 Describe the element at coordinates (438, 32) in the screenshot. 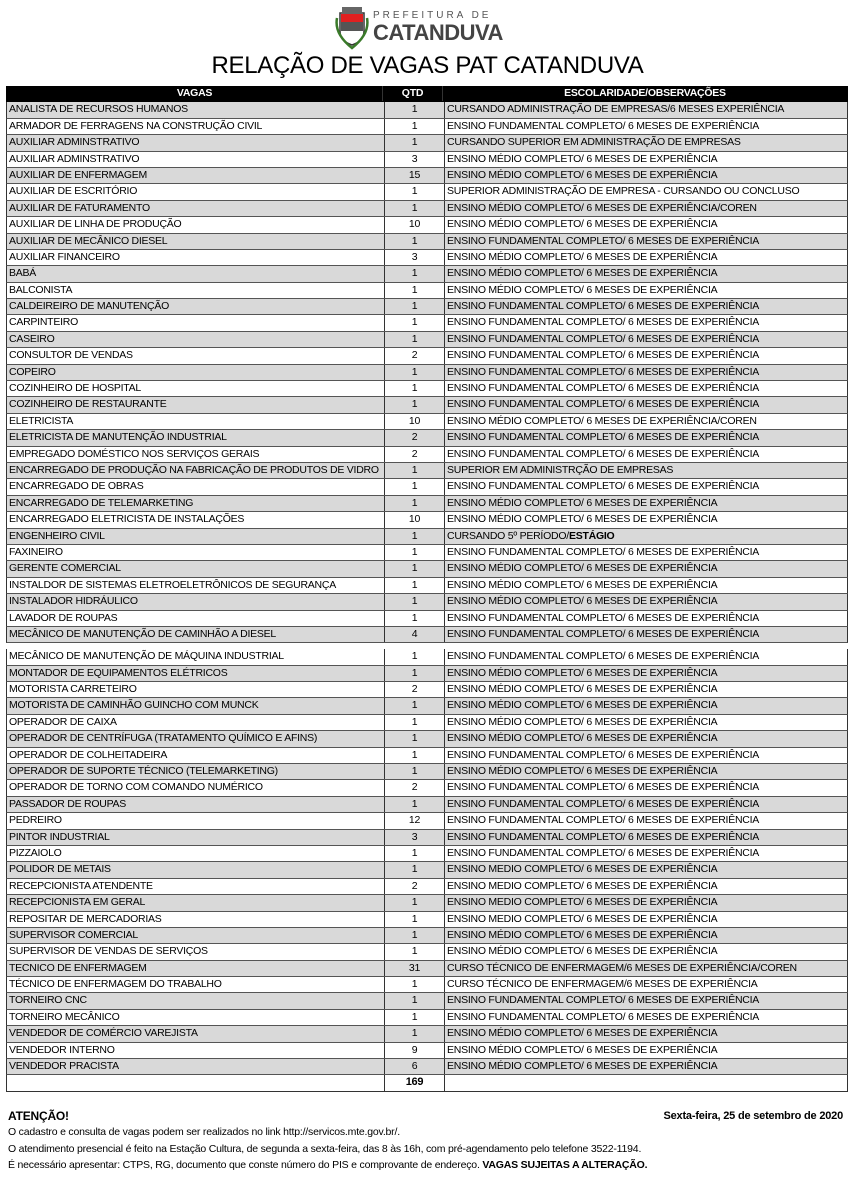

I see `logo-text-big: CATANDUVA` at that location.